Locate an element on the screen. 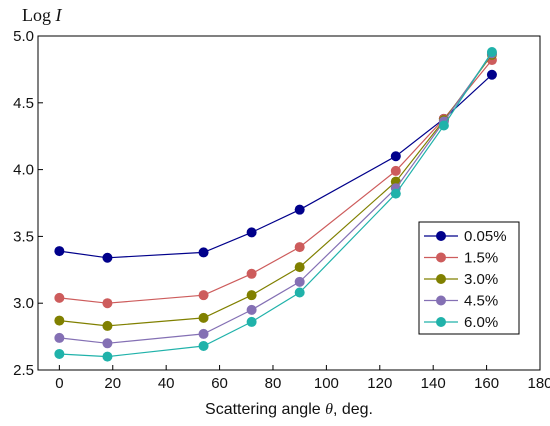 This screenshot has height=426, width=550. legend: 0.05% 1.5% 3.0% 4.5% 6.0% is located at coordinates (469, 278).